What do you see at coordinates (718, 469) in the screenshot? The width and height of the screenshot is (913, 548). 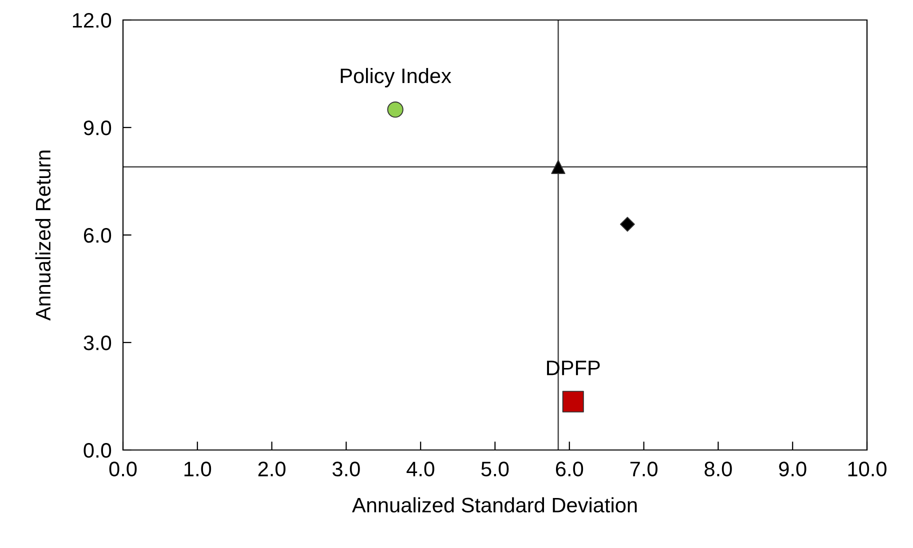 I see `x-tick-label: 8.0` at bounding box center [718, 469].